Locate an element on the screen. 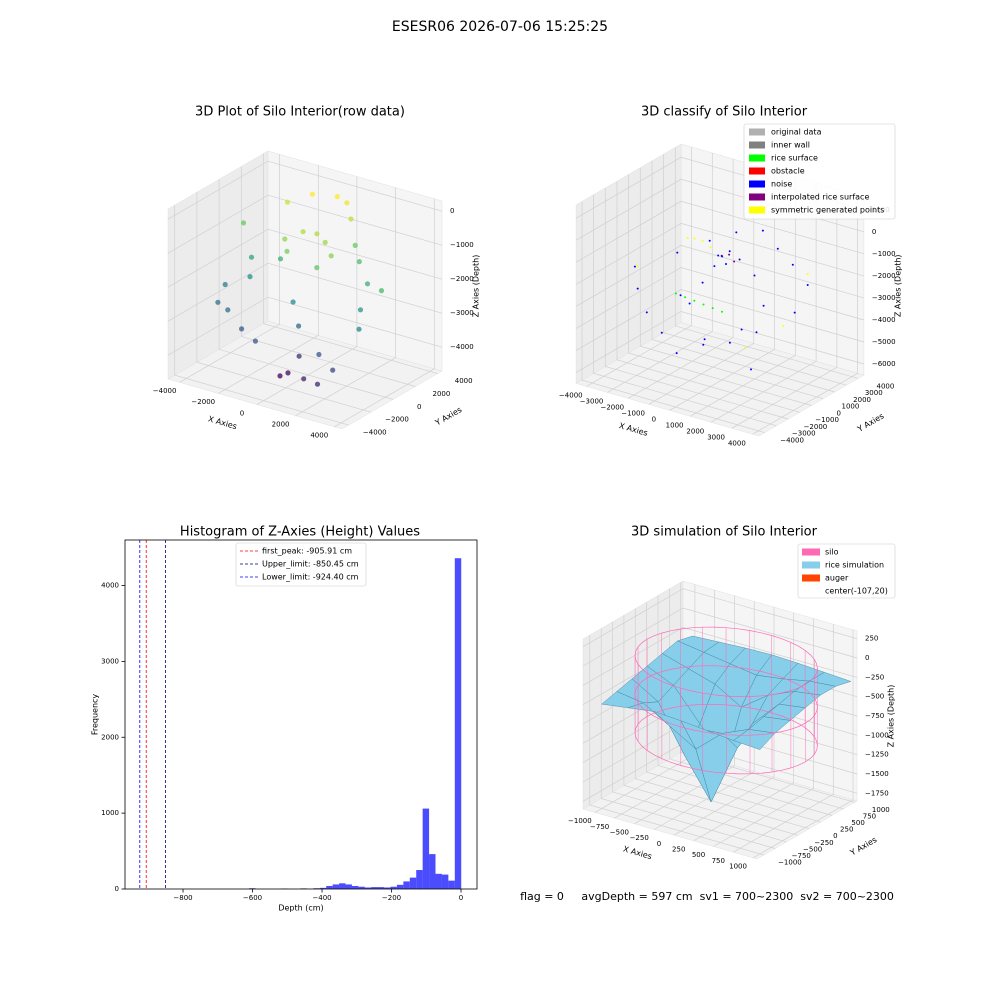 The image size is (1000, 1000). legend-label: symmetric generated points is located at coordinates (827, 210).